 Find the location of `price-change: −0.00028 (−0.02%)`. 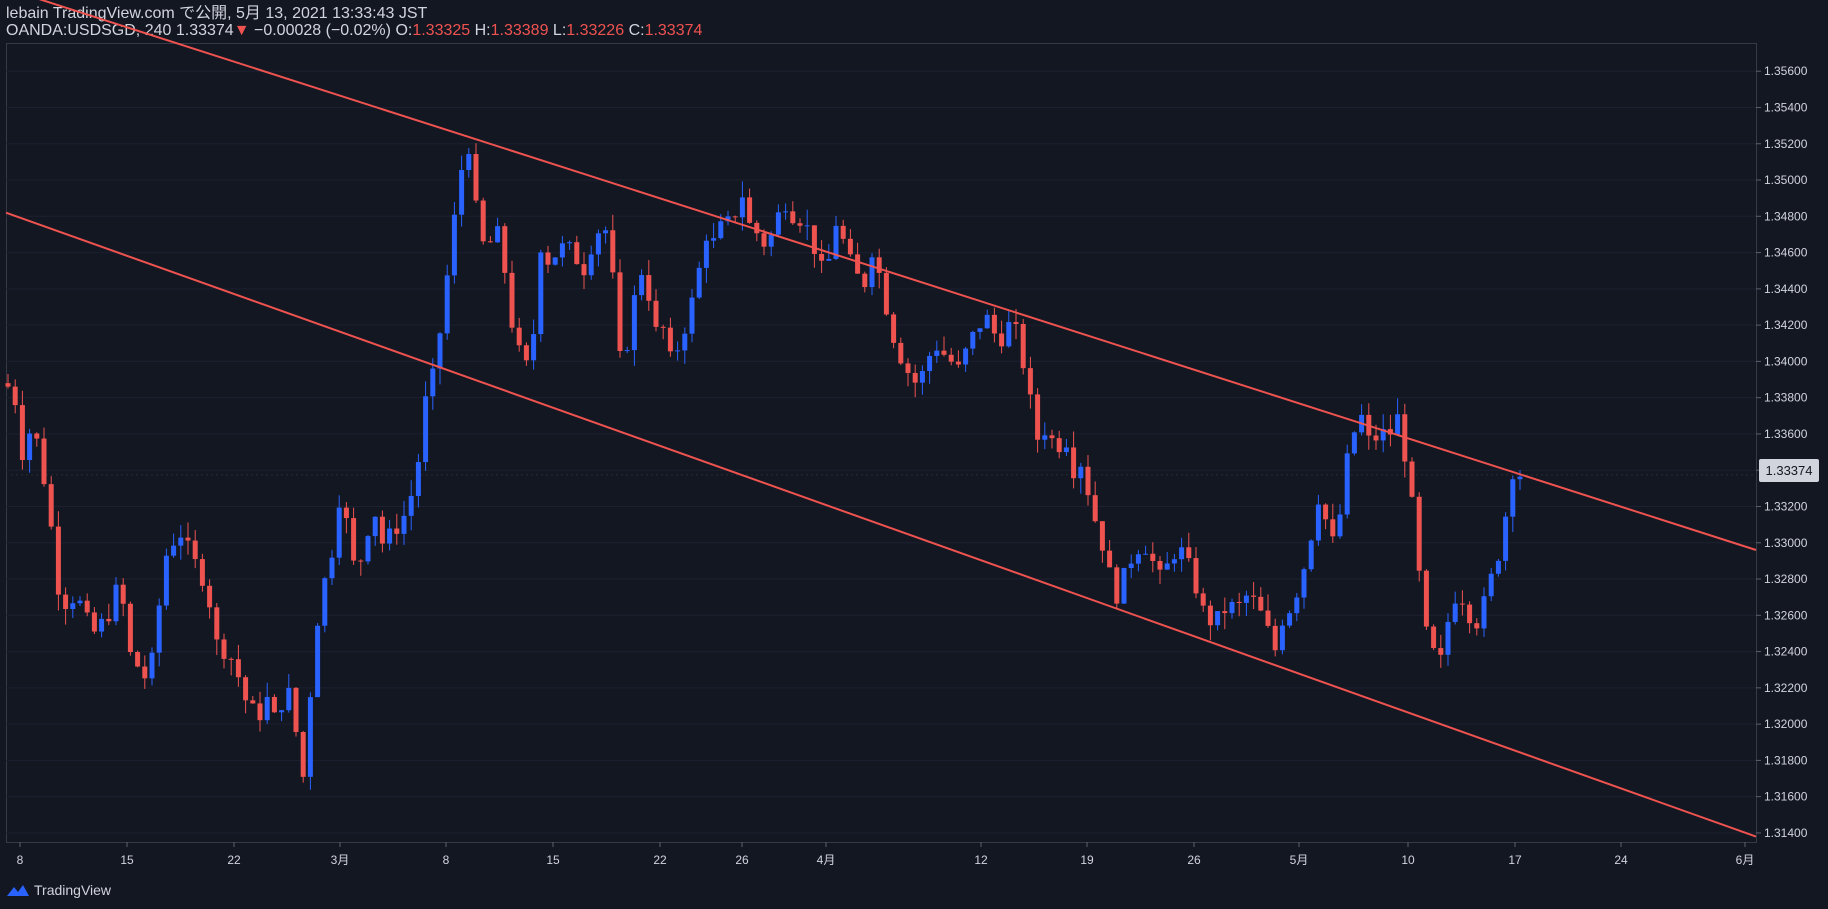

price-change: −0.00028 (−0.02%) is located at coordinates (322, 30).